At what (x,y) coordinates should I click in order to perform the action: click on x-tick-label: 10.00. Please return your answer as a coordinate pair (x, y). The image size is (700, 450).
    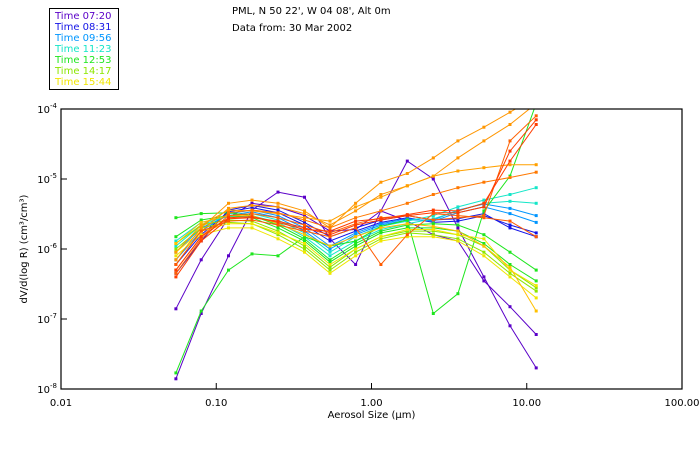
    Looking at the image, I should click on (526, 403).